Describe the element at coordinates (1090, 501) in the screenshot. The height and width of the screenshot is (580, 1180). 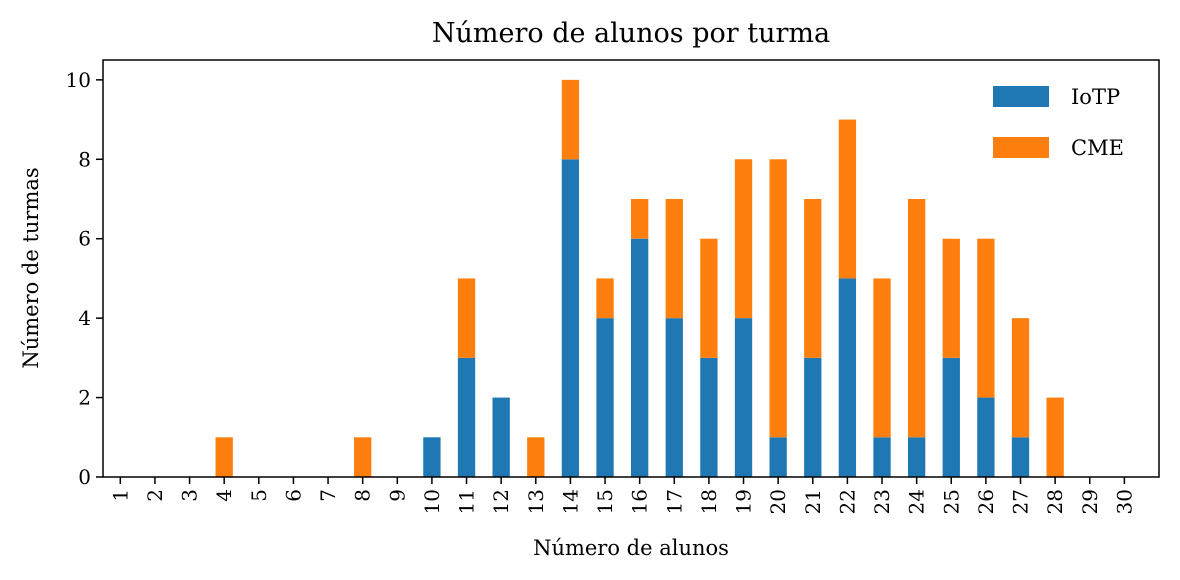
I see `x-tick-label: 29` at that location.